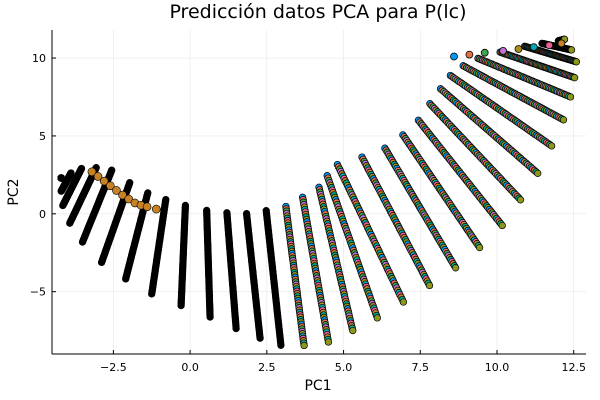  What do you see at coordinates (42, 136) in the screenshot?
I see `y-tick-label: 5` at bounding box center [42, 136].